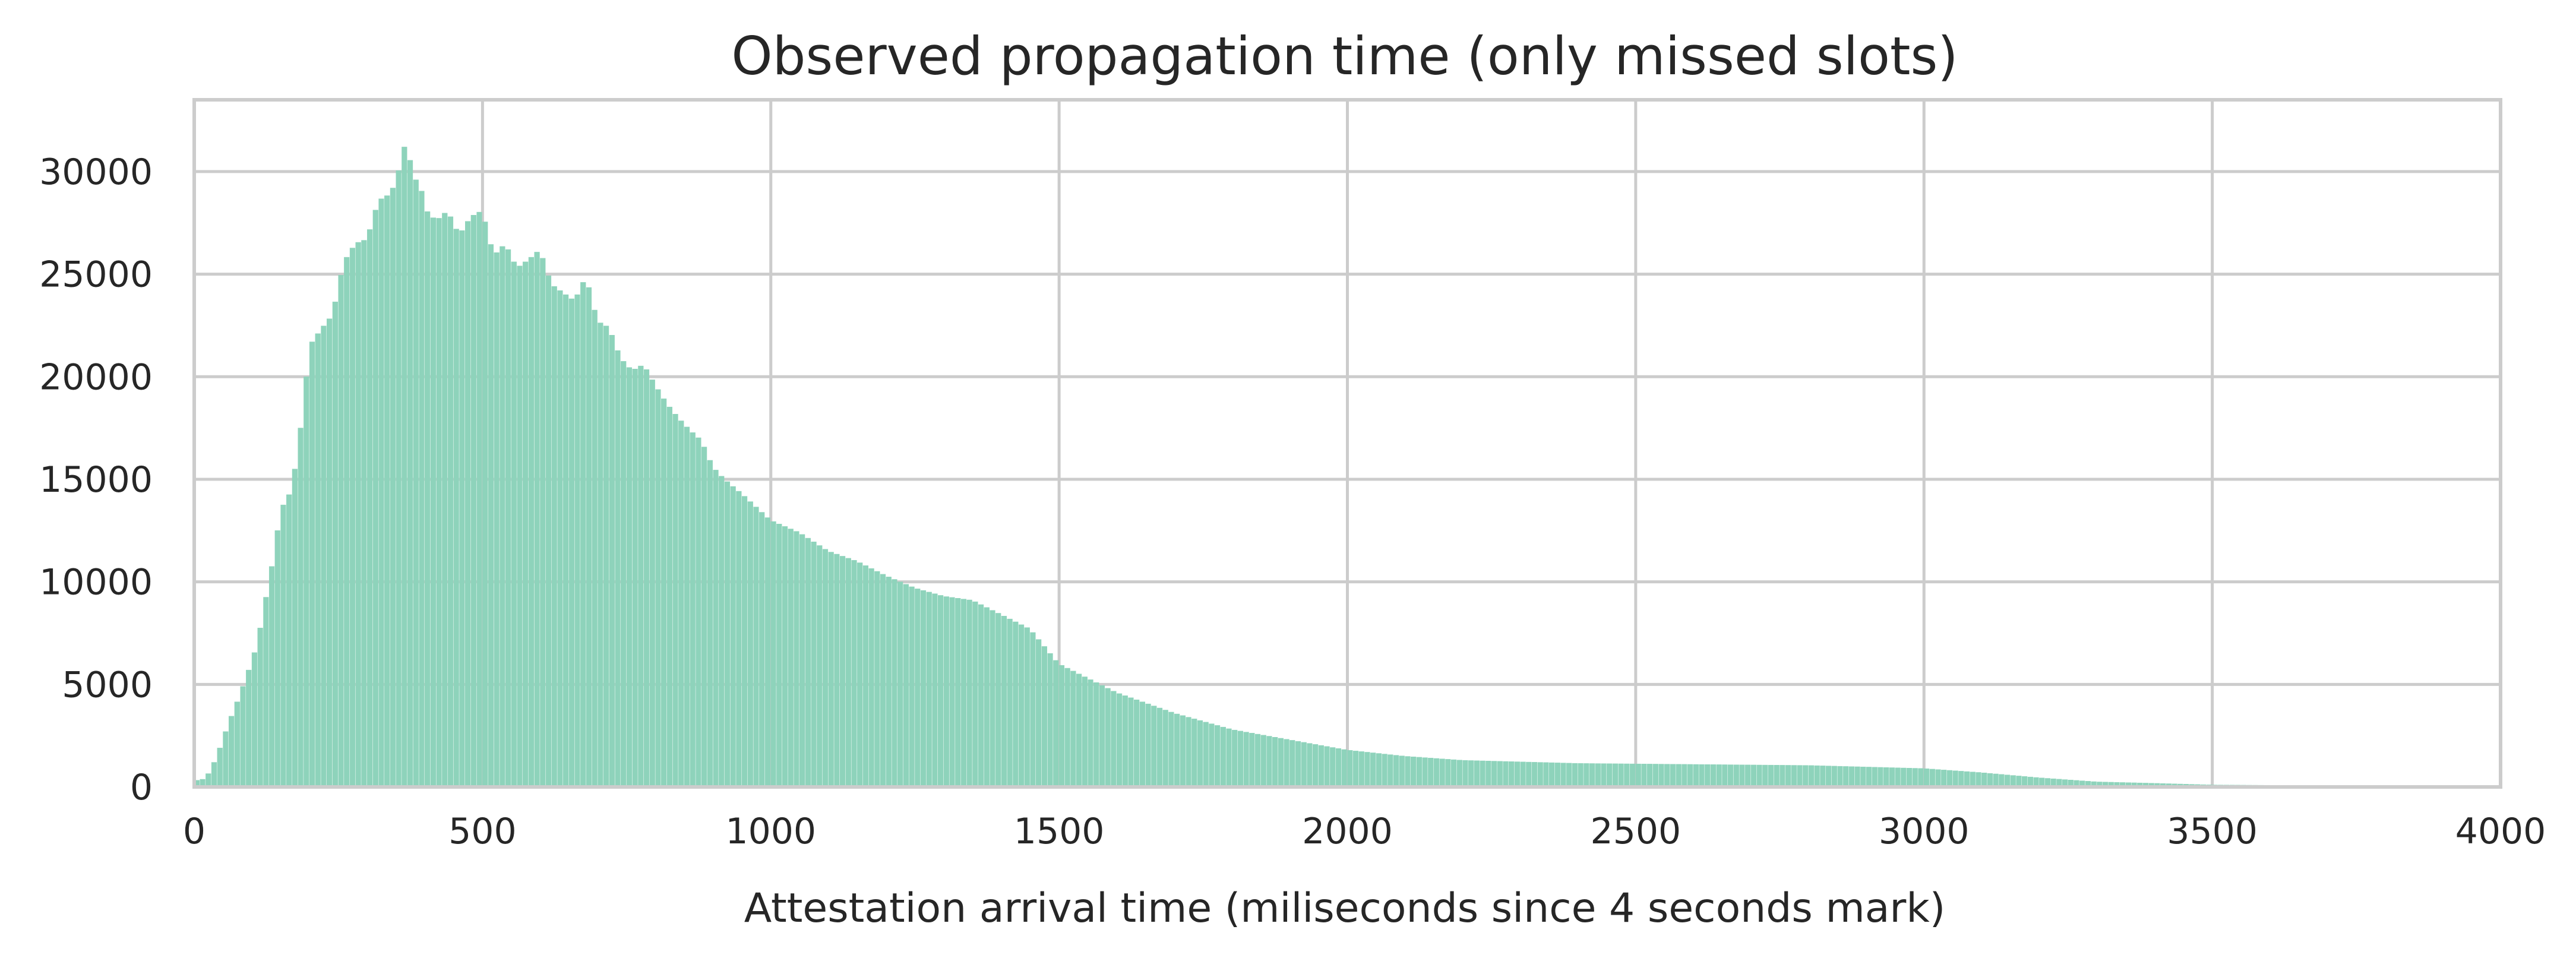  What do you see at coordinates (1059, 832) in the screenshot?
I see `x-tick-label: 1500` at bounding box center [1059, 832].